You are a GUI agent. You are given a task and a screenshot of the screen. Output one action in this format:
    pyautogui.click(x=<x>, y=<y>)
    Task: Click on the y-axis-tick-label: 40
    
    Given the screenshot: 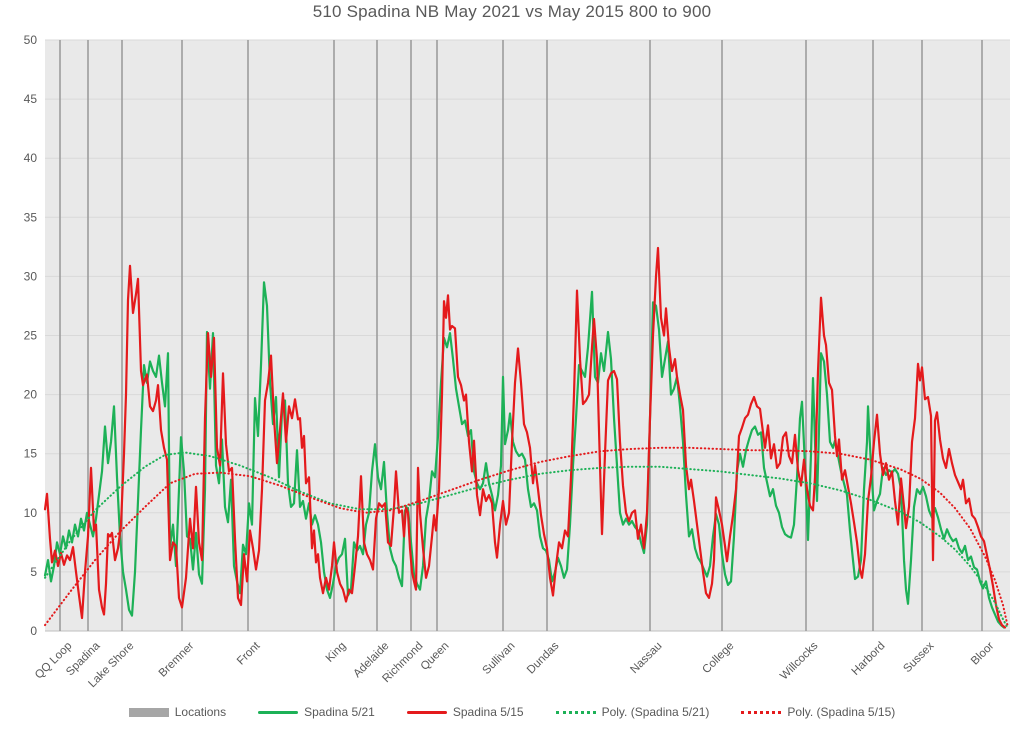 What is the action you would take?
    pyautogui.click(x=31, y=158)
    